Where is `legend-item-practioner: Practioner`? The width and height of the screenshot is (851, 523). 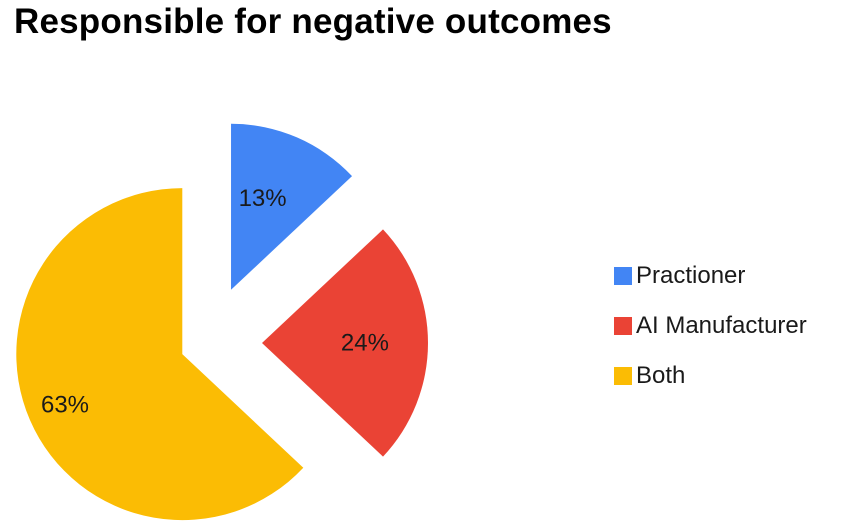 legend-item-practioner: Practioner is located at coordinates (710, 275).